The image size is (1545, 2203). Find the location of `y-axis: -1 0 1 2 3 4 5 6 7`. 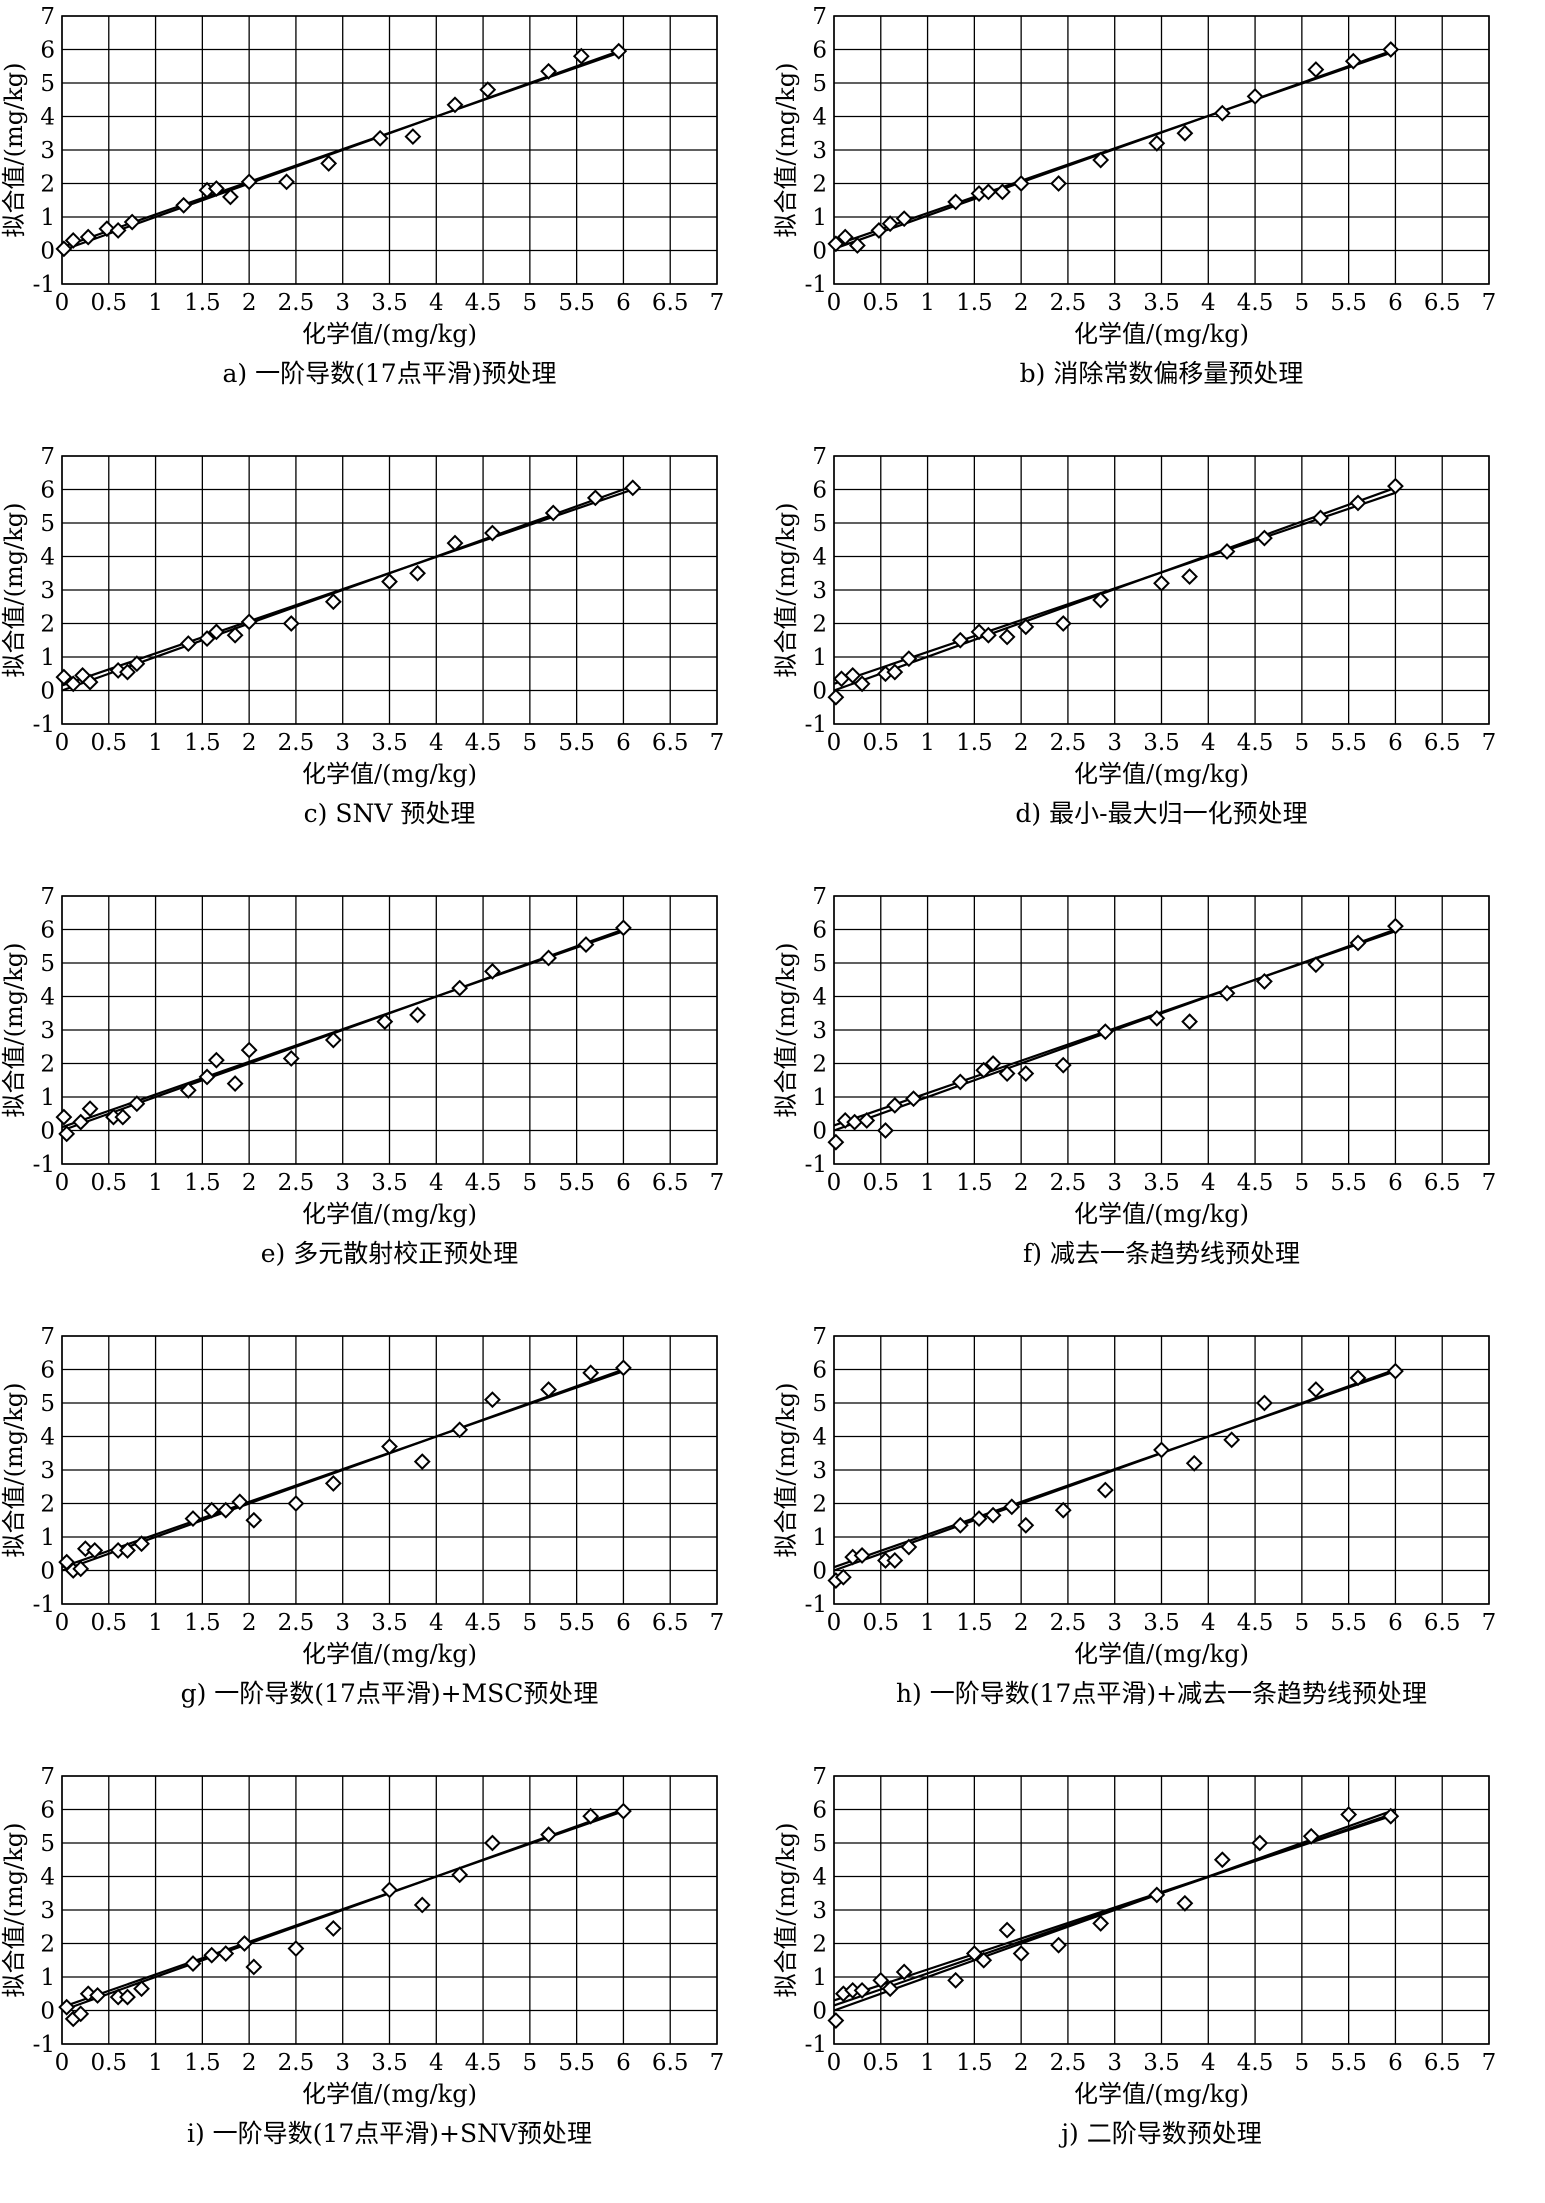

y-axis: -1 0 1 2 3 4 5 6 7 is located at coordinates (816, 1031).